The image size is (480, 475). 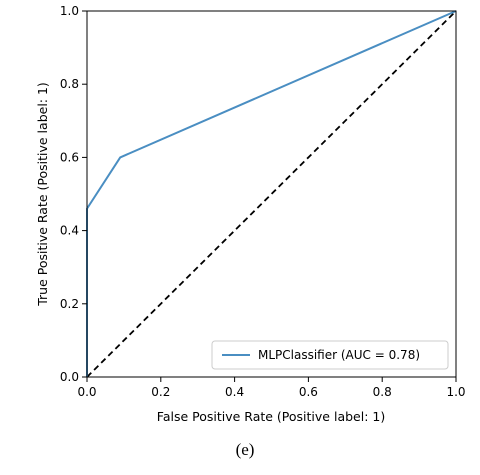 I want to click on y-tick-label: 0.2, so click(x=69, y=304).